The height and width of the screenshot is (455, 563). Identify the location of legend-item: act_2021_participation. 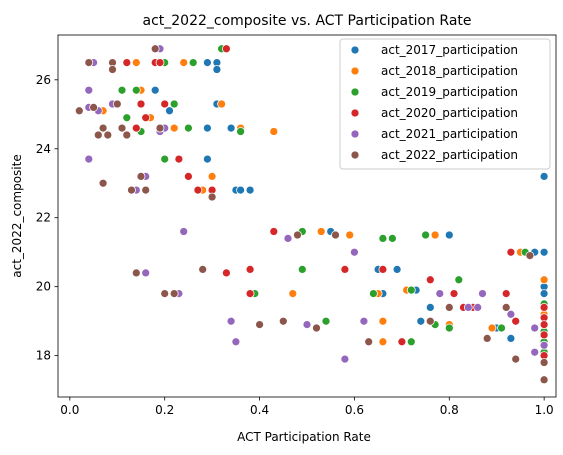
(434, 134).